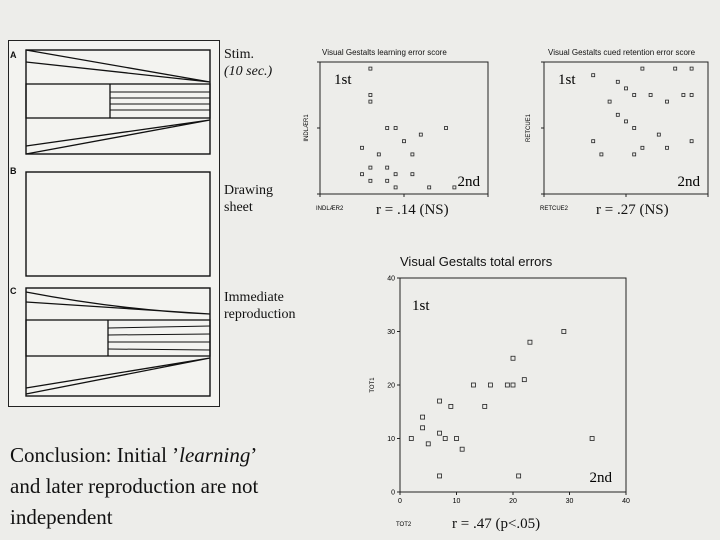 The width and height of the screenshot is (720, 540). Describe the element at coordinates (343, 80) in the screenshot. I see `chart1-annotation-1st: 1st` at that location.